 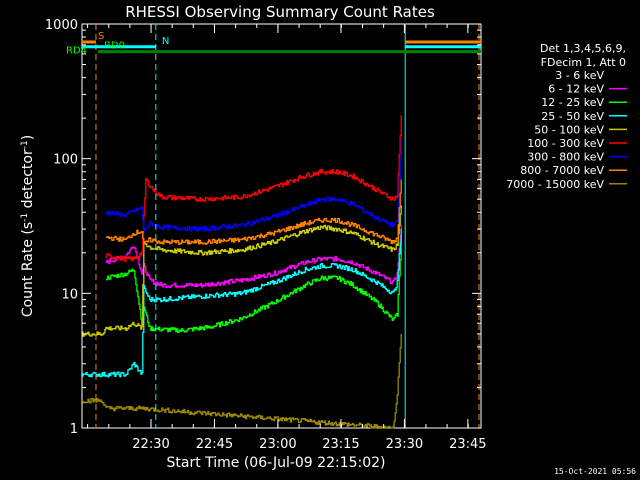 I want to click on x-axis-label: Start Time (06-Jul-09 22:15:02), so click(x=275, y=463).